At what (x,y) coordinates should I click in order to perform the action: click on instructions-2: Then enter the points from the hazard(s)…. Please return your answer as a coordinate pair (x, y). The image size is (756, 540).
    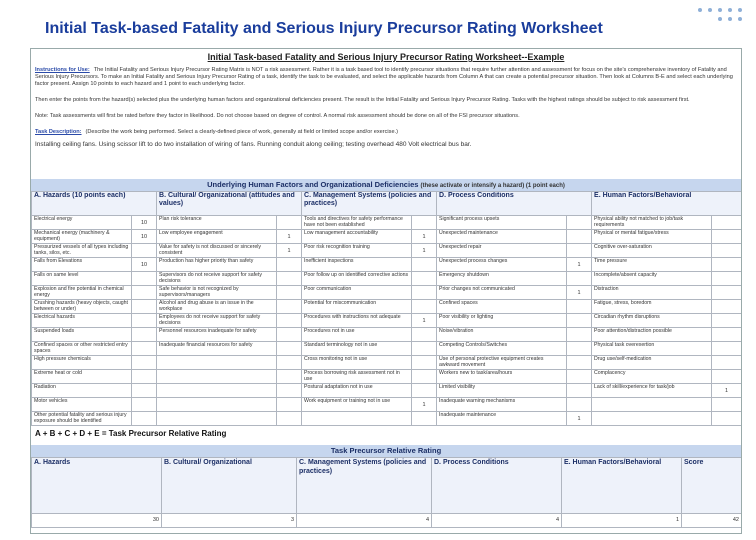
    Looking at the image, I should click on (362, 100).